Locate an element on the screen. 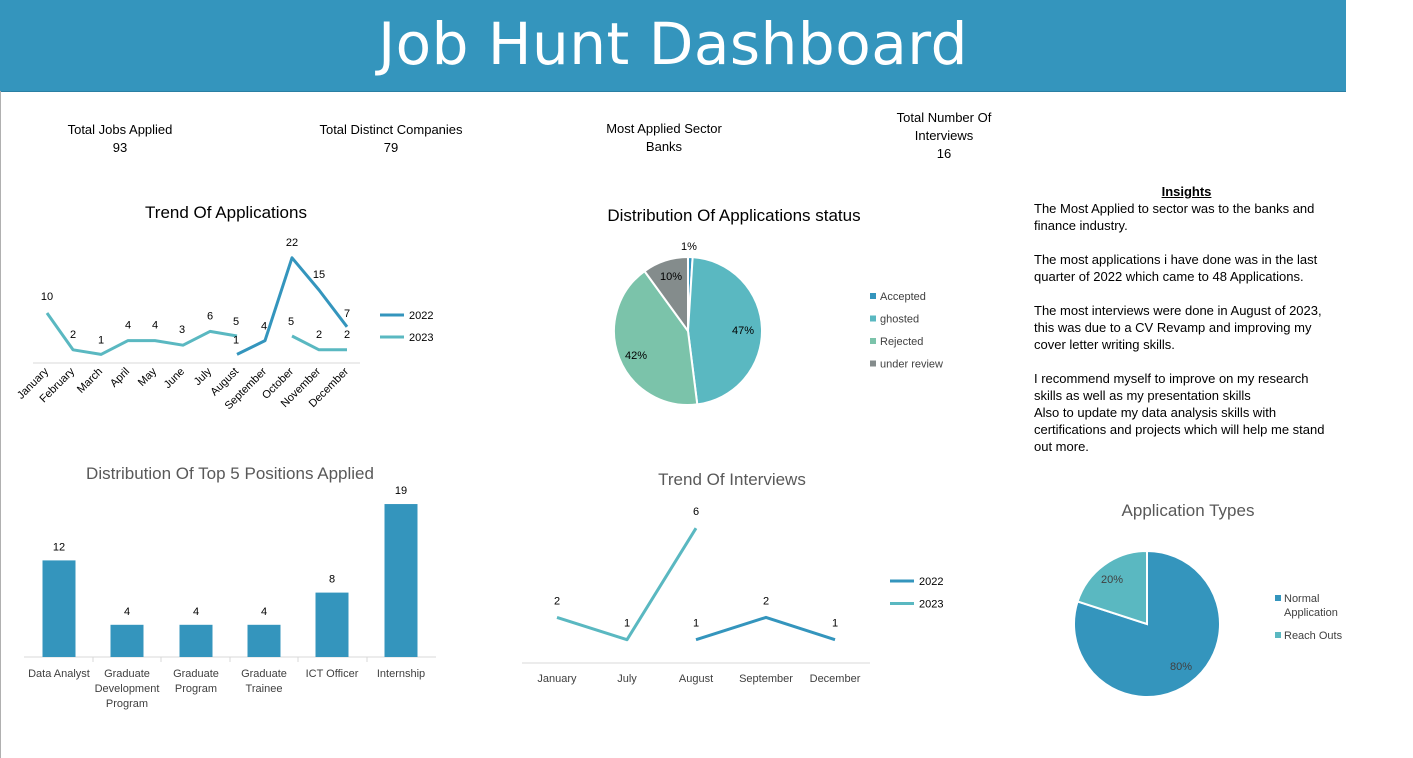  trend-apps-legend-label: 2023 is located at coordinates (421, 338).